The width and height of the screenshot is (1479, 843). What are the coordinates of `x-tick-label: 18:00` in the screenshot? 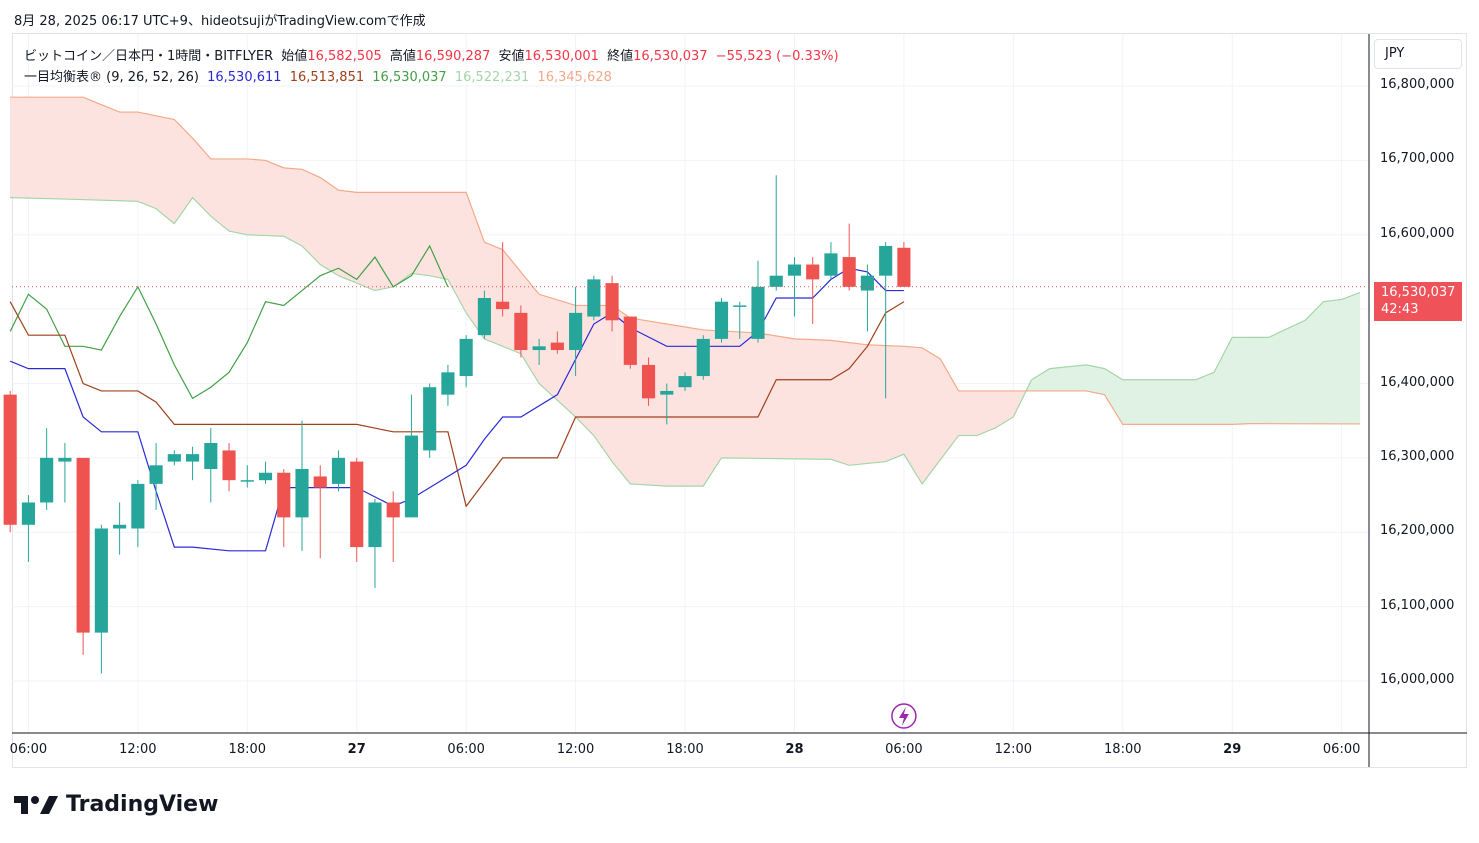 It's located at (1123, 749).